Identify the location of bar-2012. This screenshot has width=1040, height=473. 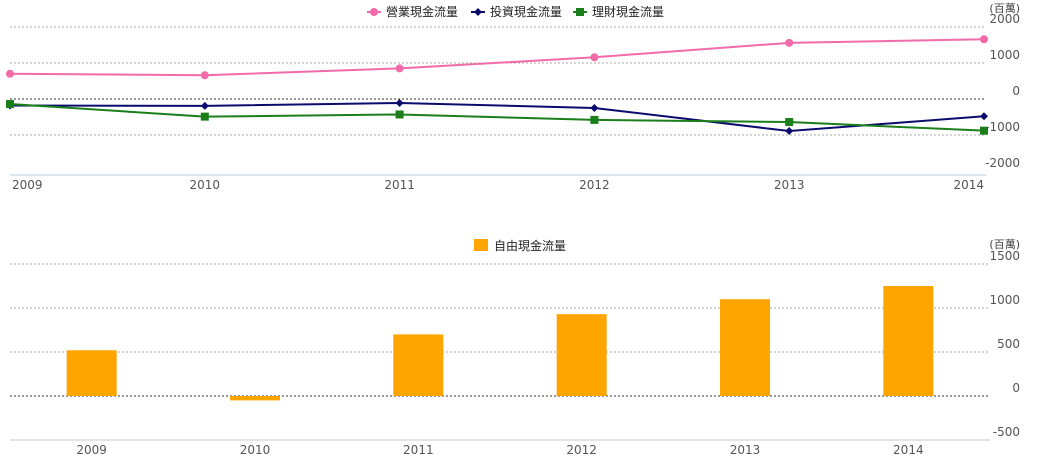
(581, 355).